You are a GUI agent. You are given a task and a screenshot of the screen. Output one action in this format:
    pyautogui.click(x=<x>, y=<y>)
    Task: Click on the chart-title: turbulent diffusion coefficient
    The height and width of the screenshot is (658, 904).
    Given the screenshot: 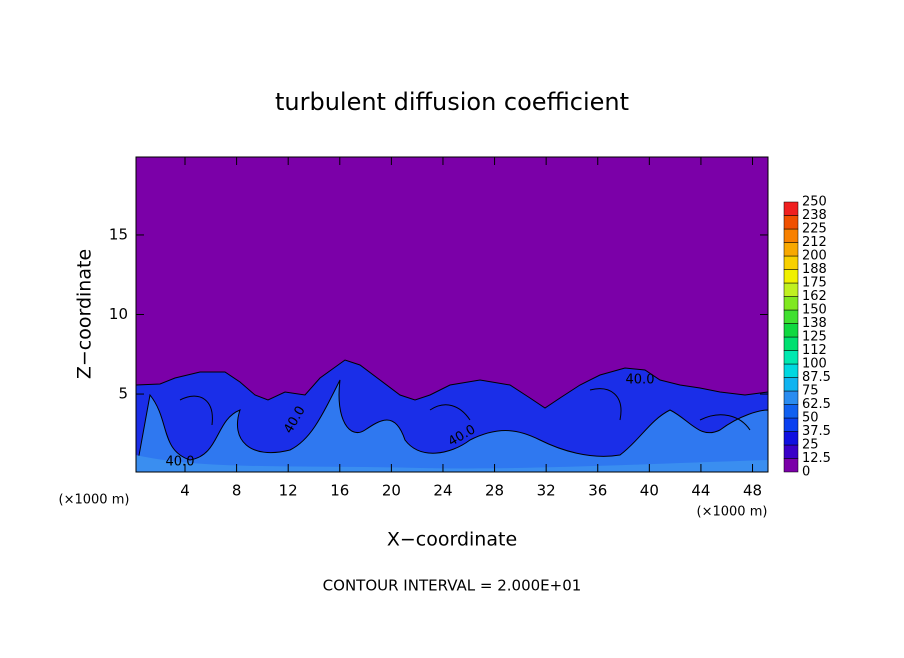 What is the action you would take?
    pyautogui.click(x=452, y=102)
    